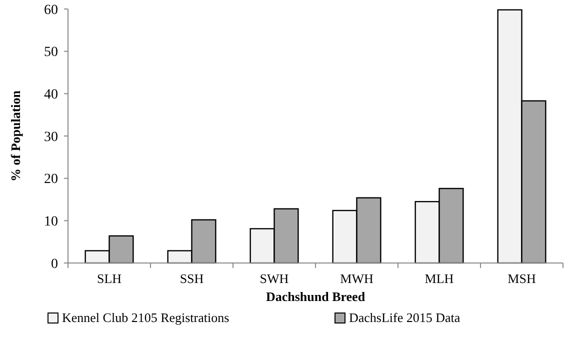 This screenshot has height=339, width=567. What do you see at coordinates (439, 278) in the screenshot?
I see `x-tick-label: MLH` at bounding box center [439, 278].